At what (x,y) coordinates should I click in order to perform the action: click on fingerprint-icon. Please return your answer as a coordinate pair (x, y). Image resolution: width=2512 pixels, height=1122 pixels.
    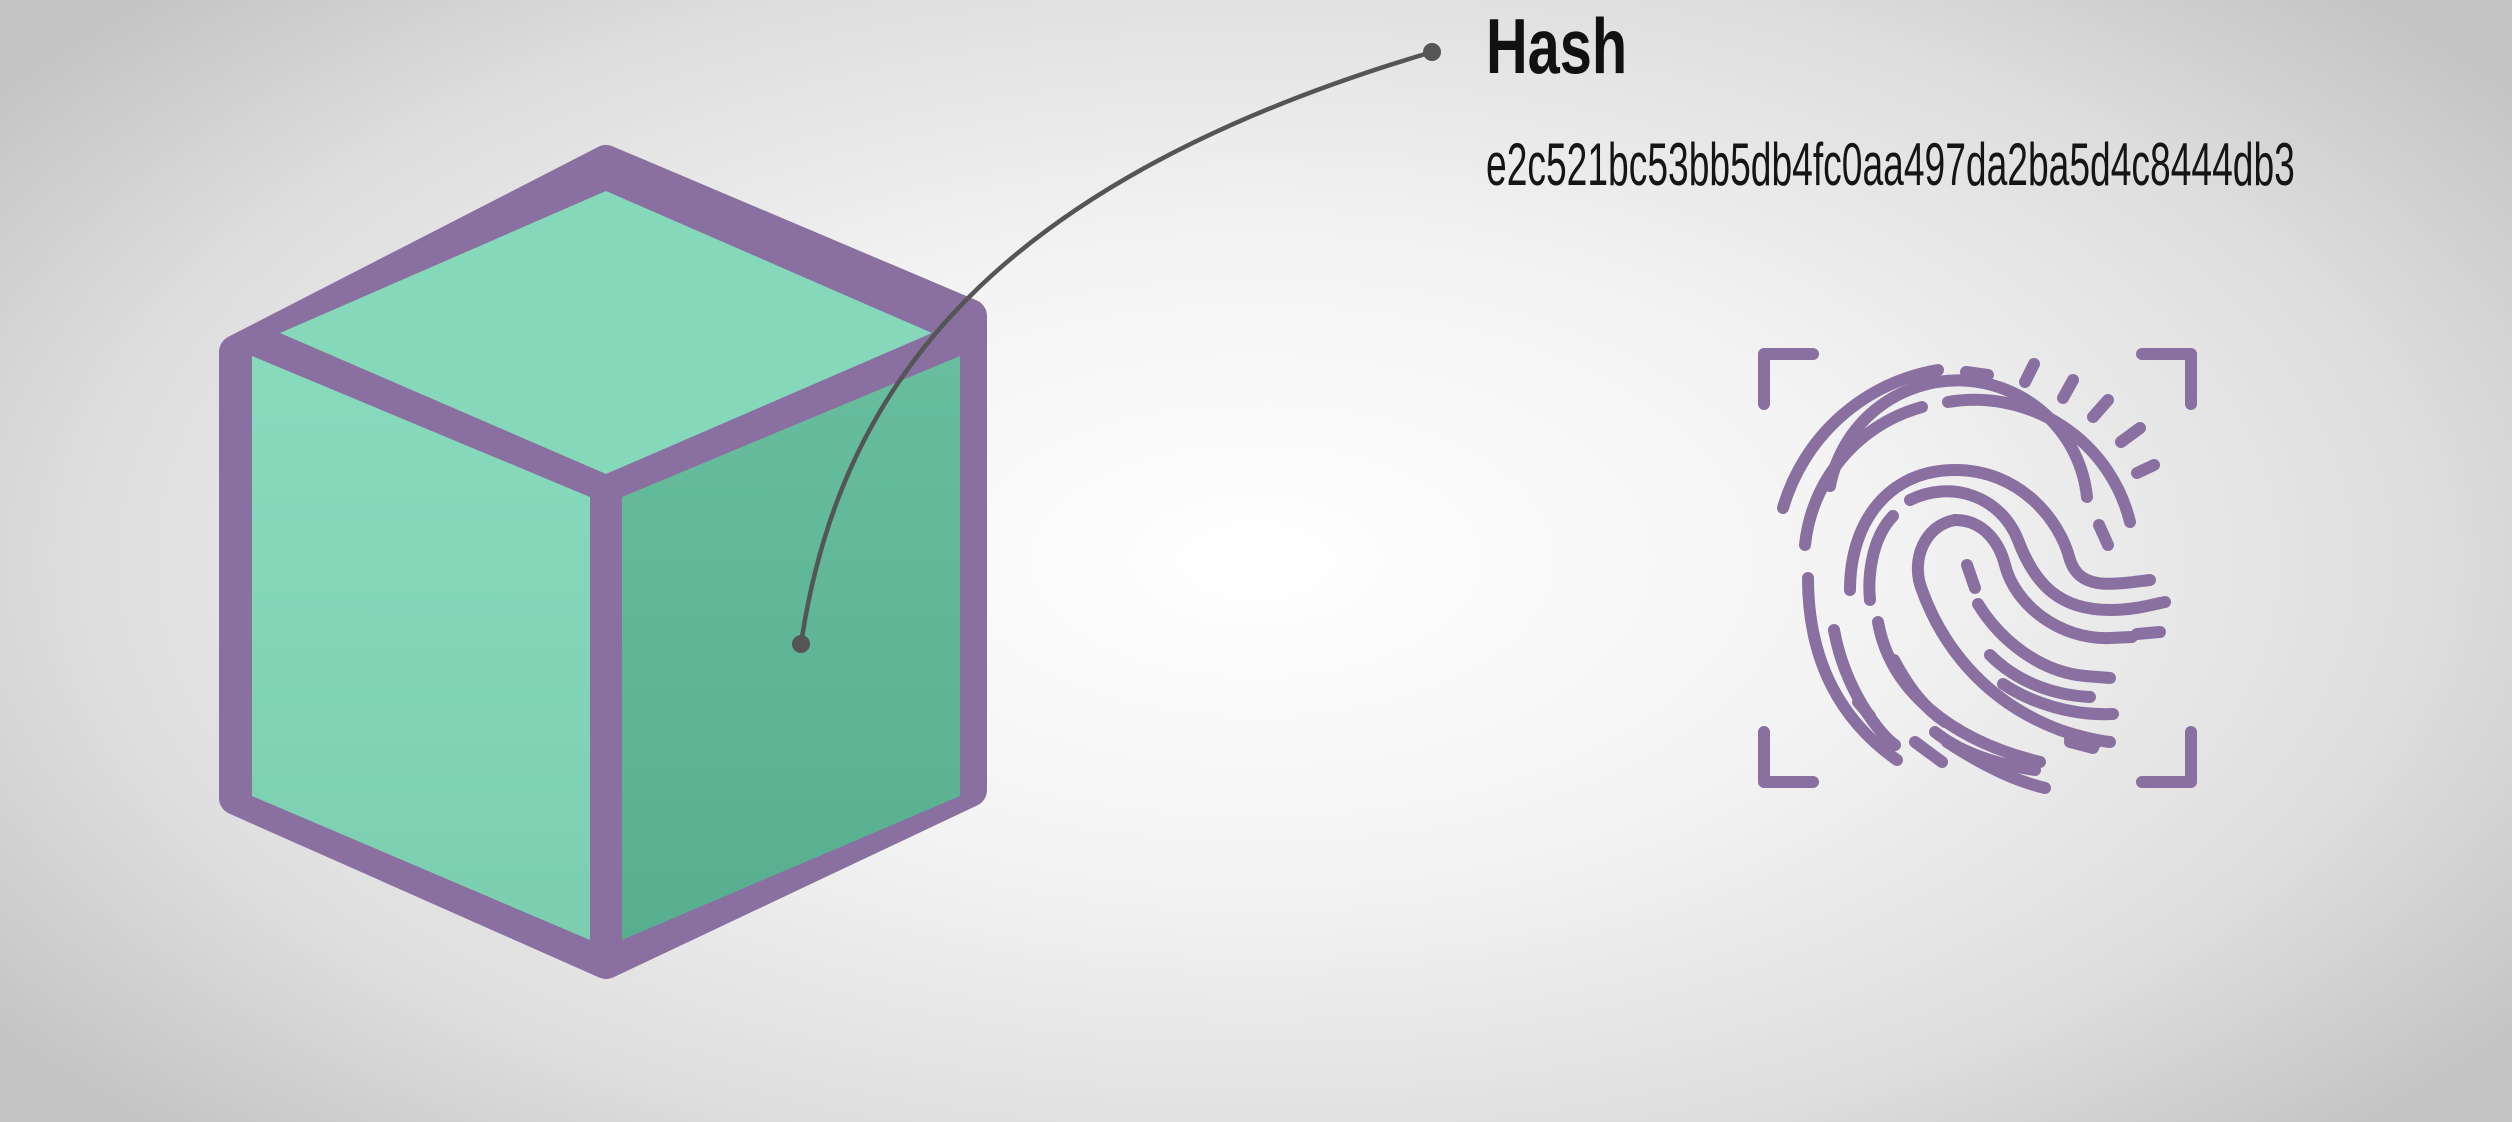
    Looking at the image, I should click on (1977, 571).